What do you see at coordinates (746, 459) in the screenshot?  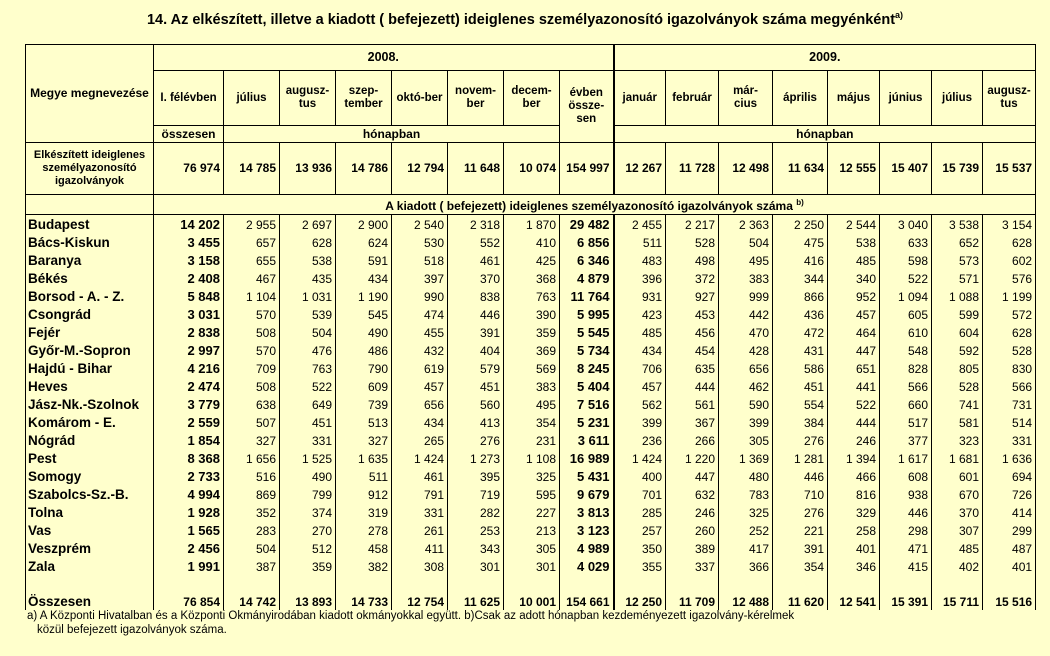 I see `cell-value: 1 369` at bounding box center [746, 459].